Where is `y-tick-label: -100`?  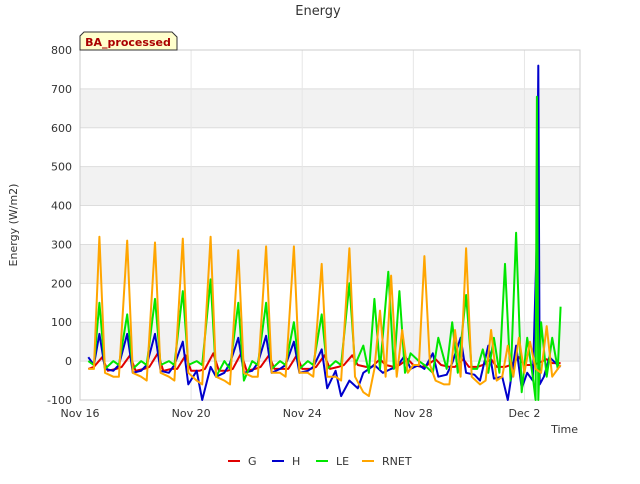
y-tick-label: -100 is located at coordinates (59, 400).